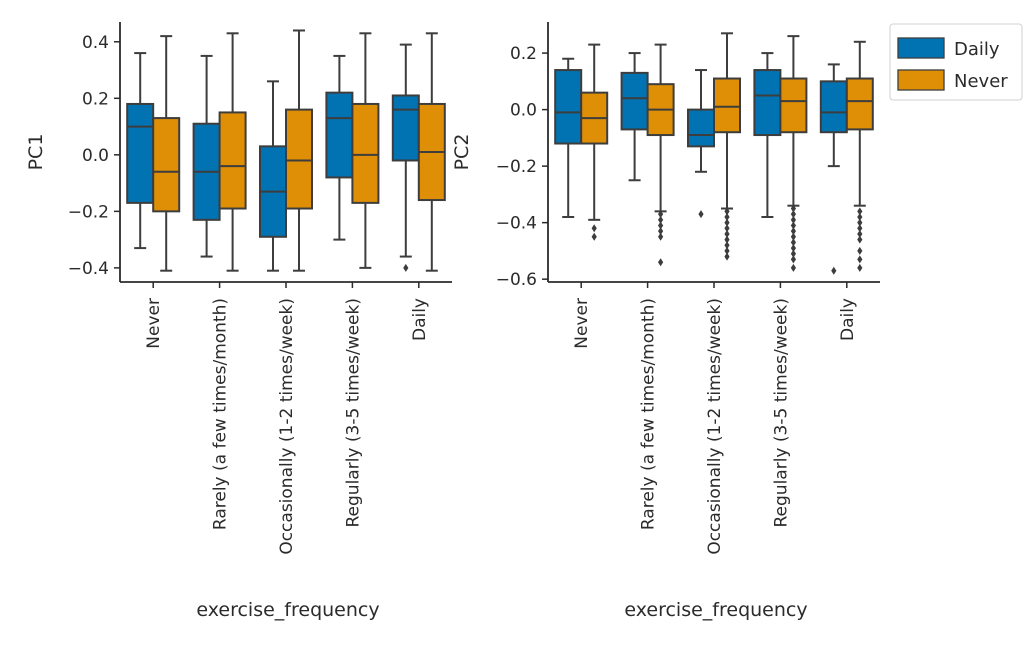 The height and width of the screenshot is (668, 1024). I want to click on pc1-box-daily-daily-outlier, so click(406, 267).